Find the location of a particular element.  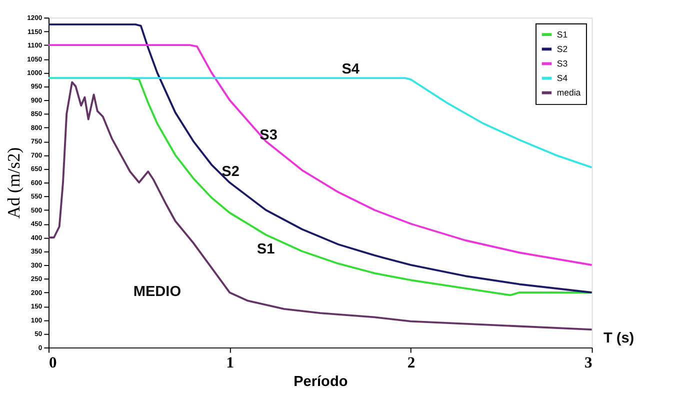

legend-label: S1 is located at coordinates (562, 34).